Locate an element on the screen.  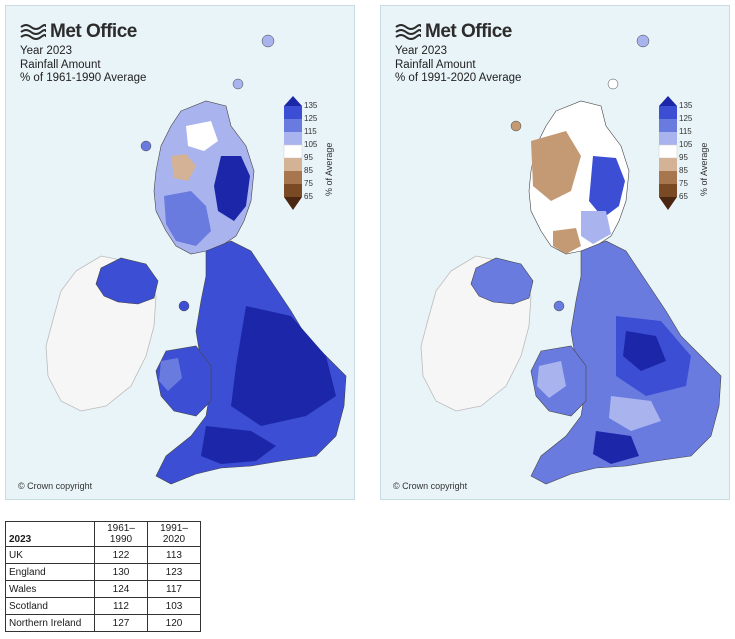
scotland-dry-patch is located at coordinates (183, 167).